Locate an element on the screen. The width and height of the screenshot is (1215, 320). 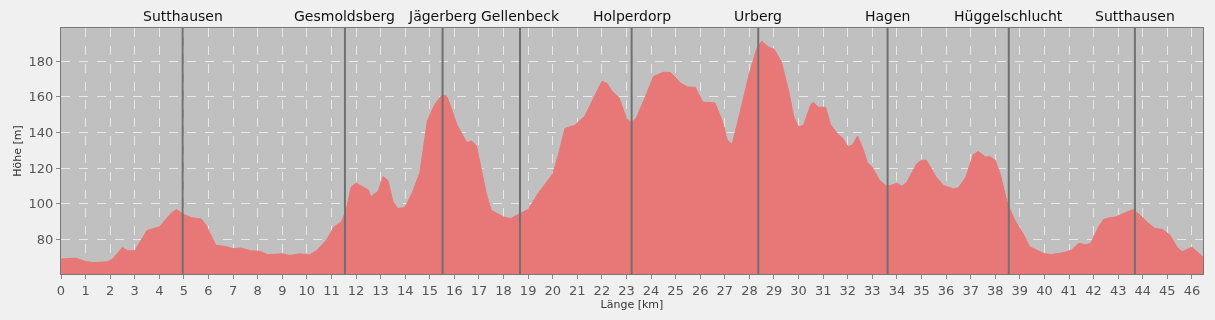
x-tick-label: 45 is located at coordinates (1167, 290).